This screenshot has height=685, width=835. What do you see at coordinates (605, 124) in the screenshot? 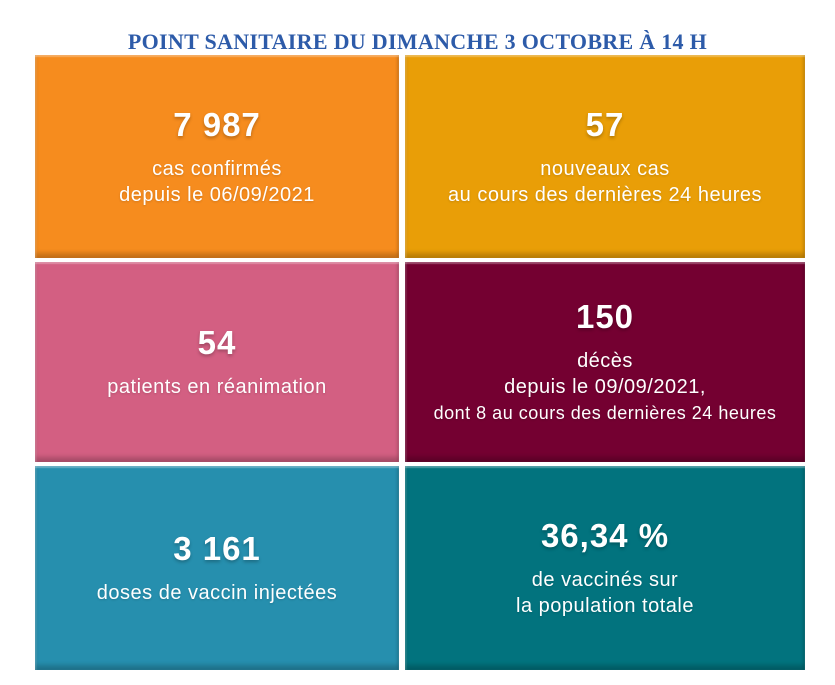
I see `stat-value: 57` at bounding box center [605, 124].